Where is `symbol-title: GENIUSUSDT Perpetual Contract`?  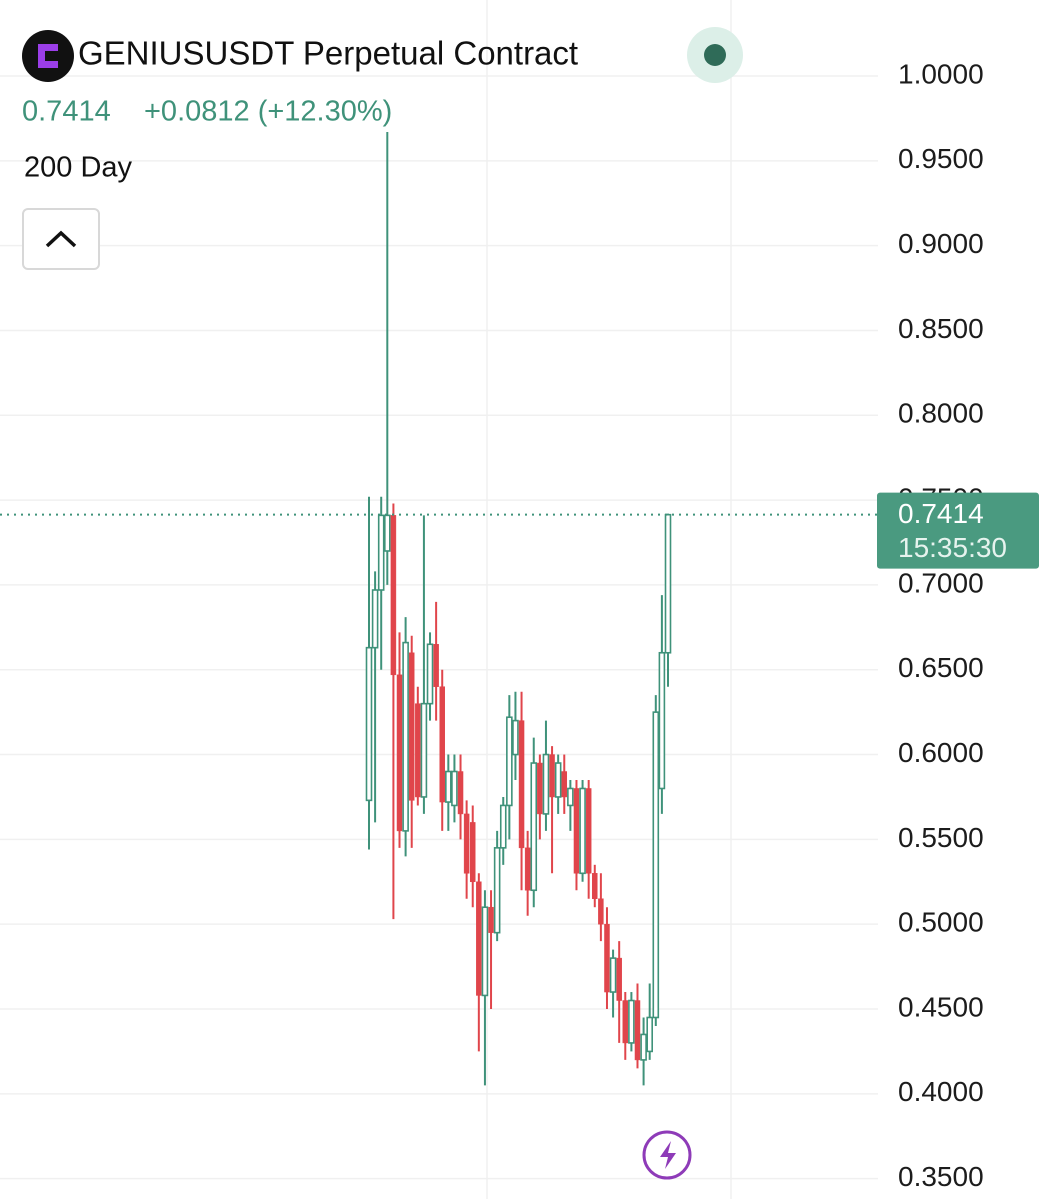 symbol-title: GENIUSUSDT Perpetual Contract is located at coordinates (328, 53).